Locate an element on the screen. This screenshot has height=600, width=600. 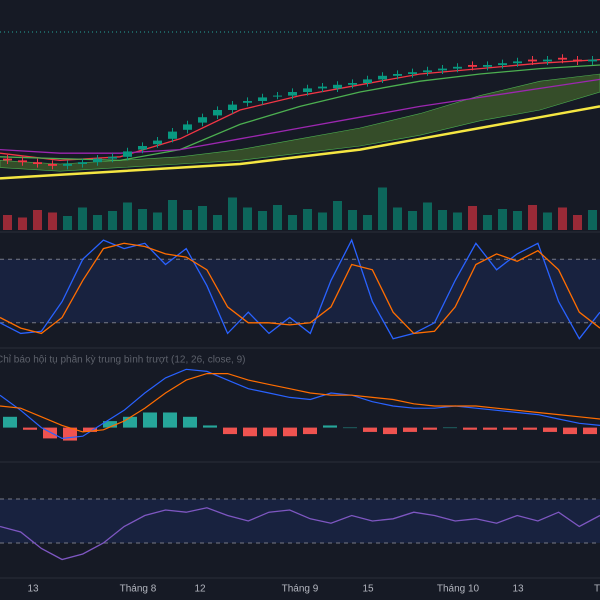
x-tick-label: 13 is located at coordinates (518, 589).